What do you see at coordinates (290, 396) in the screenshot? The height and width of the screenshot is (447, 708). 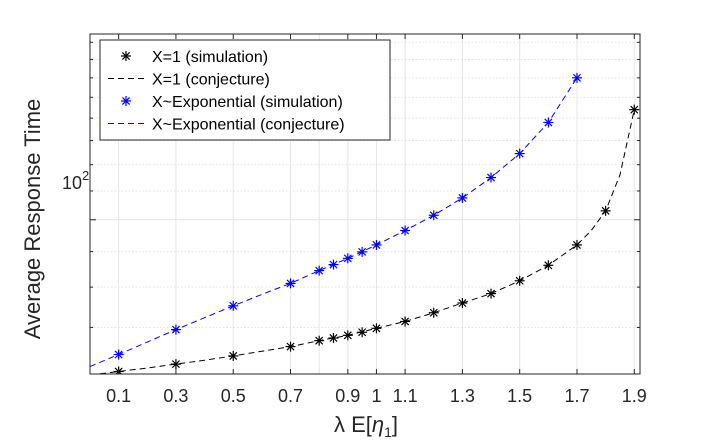 I see `x-tick-label: 0.7` at bounding box center [290, 396].